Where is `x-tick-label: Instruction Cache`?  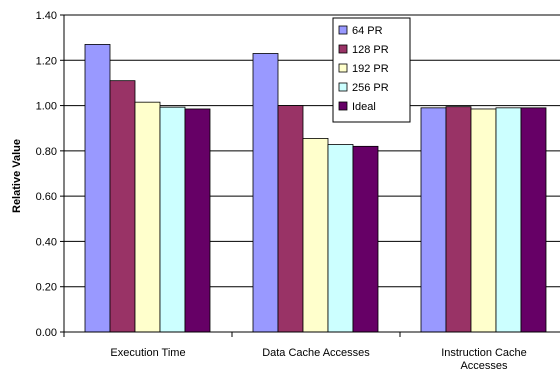
x-tick-label: Instruction Cache is located at coordinates (484, 353).